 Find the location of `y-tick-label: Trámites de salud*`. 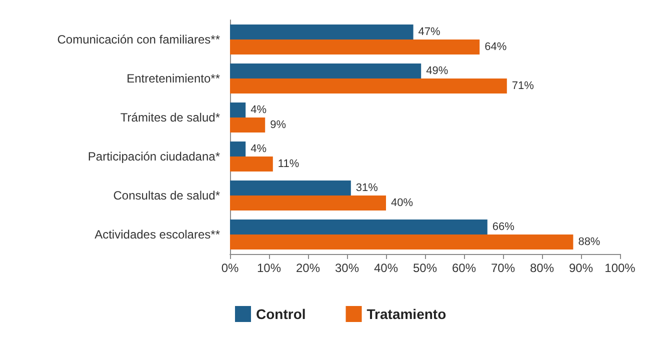

y-tick-label: Trámites de salud* is located at coordinates (170, 117).